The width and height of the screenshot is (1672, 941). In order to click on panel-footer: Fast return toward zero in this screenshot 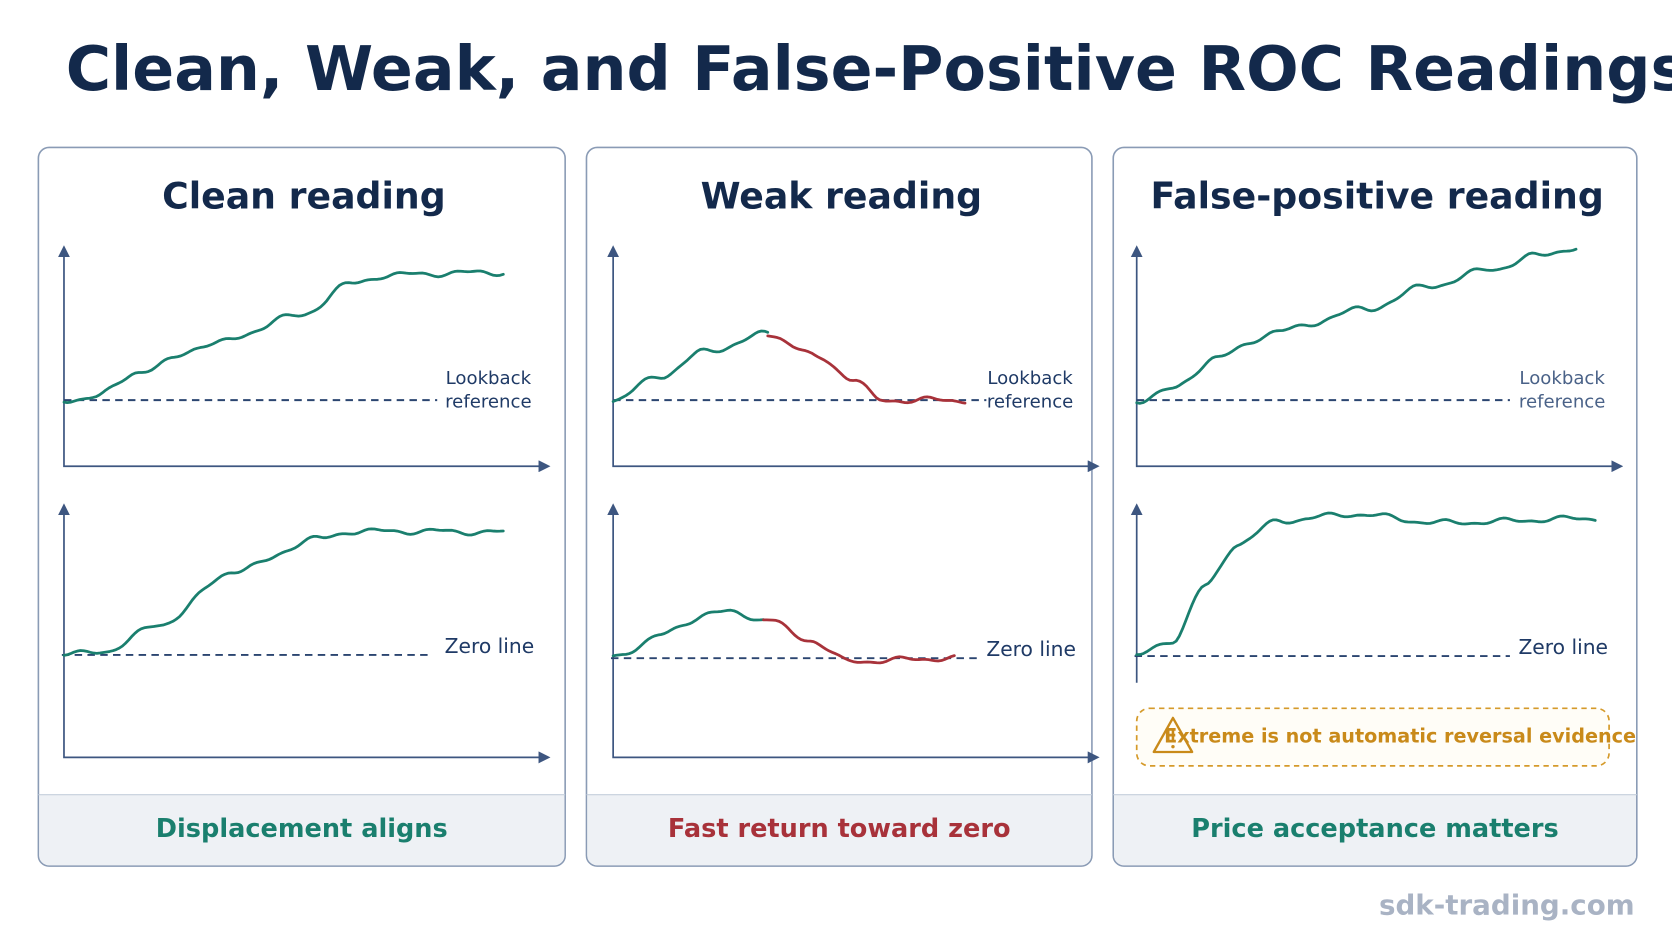, I will do `click(839, 829)`.